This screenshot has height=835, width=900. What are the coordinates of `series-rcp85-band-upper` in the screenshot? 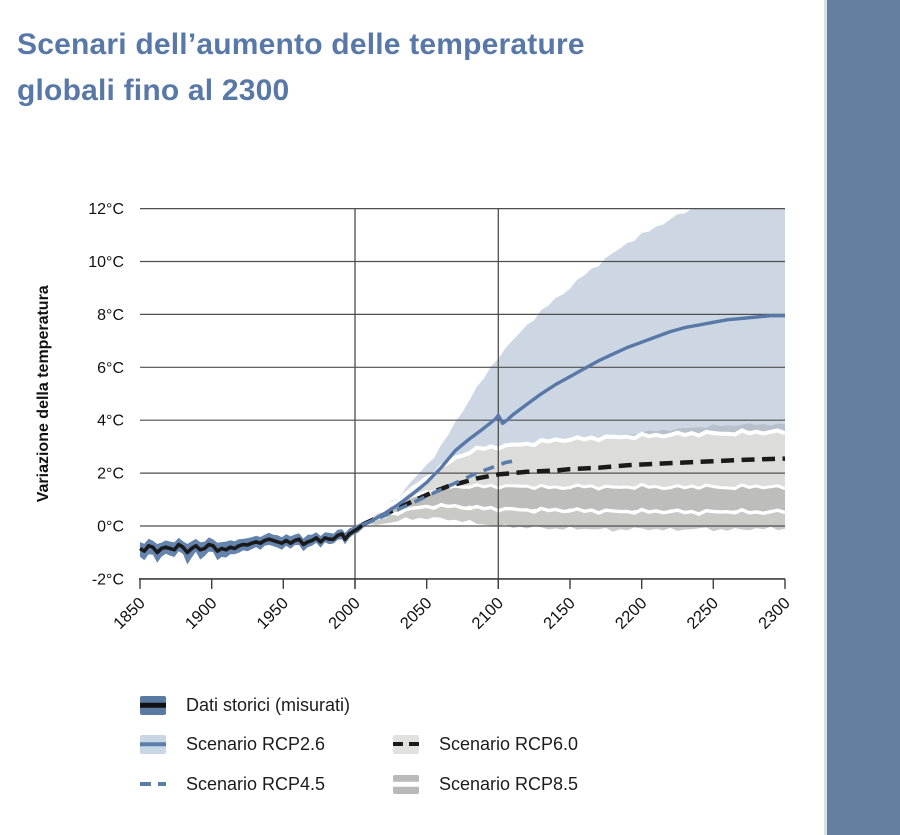 It's located at (573, 505).